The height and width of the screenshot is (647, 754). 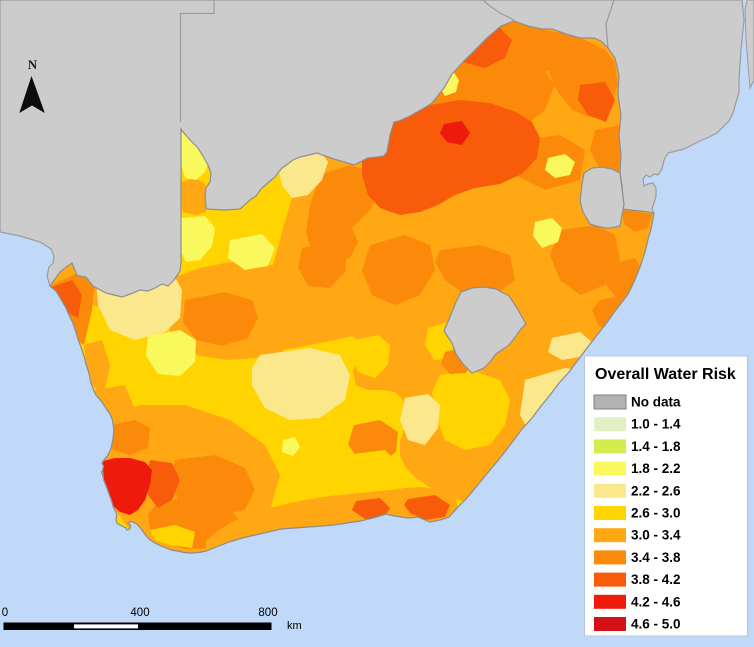 I want to click on svg-text: 800, so click(x=267, y=613).